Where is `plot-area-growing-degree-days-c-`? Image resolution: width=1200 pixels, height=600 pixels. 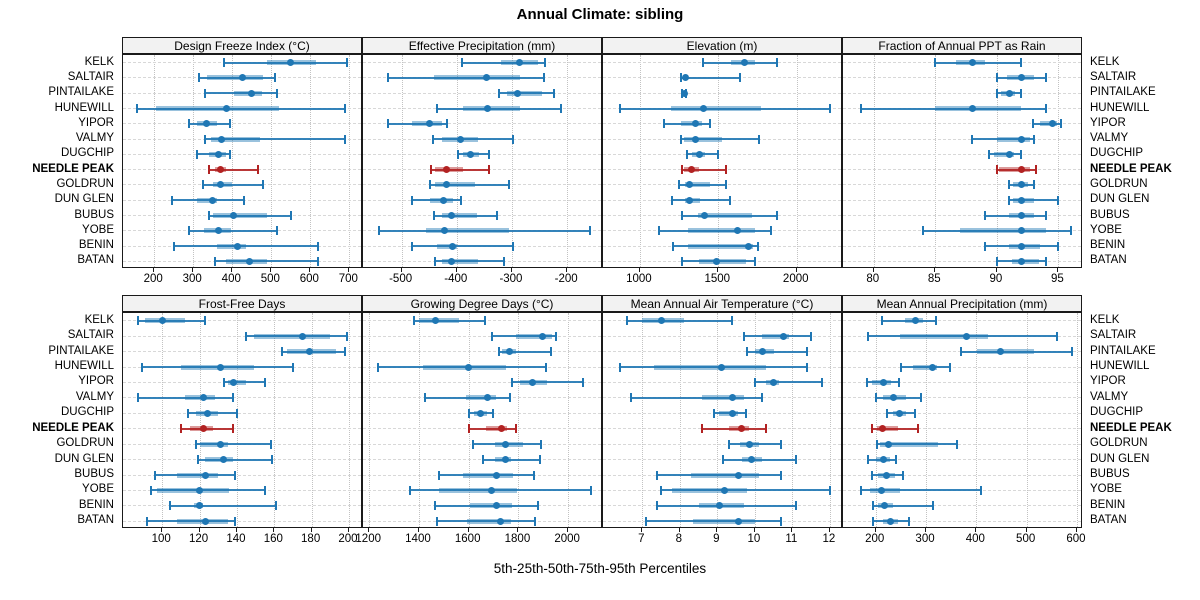 plot-area-growing-degree-days-c- is located at coordinates (482, 420).